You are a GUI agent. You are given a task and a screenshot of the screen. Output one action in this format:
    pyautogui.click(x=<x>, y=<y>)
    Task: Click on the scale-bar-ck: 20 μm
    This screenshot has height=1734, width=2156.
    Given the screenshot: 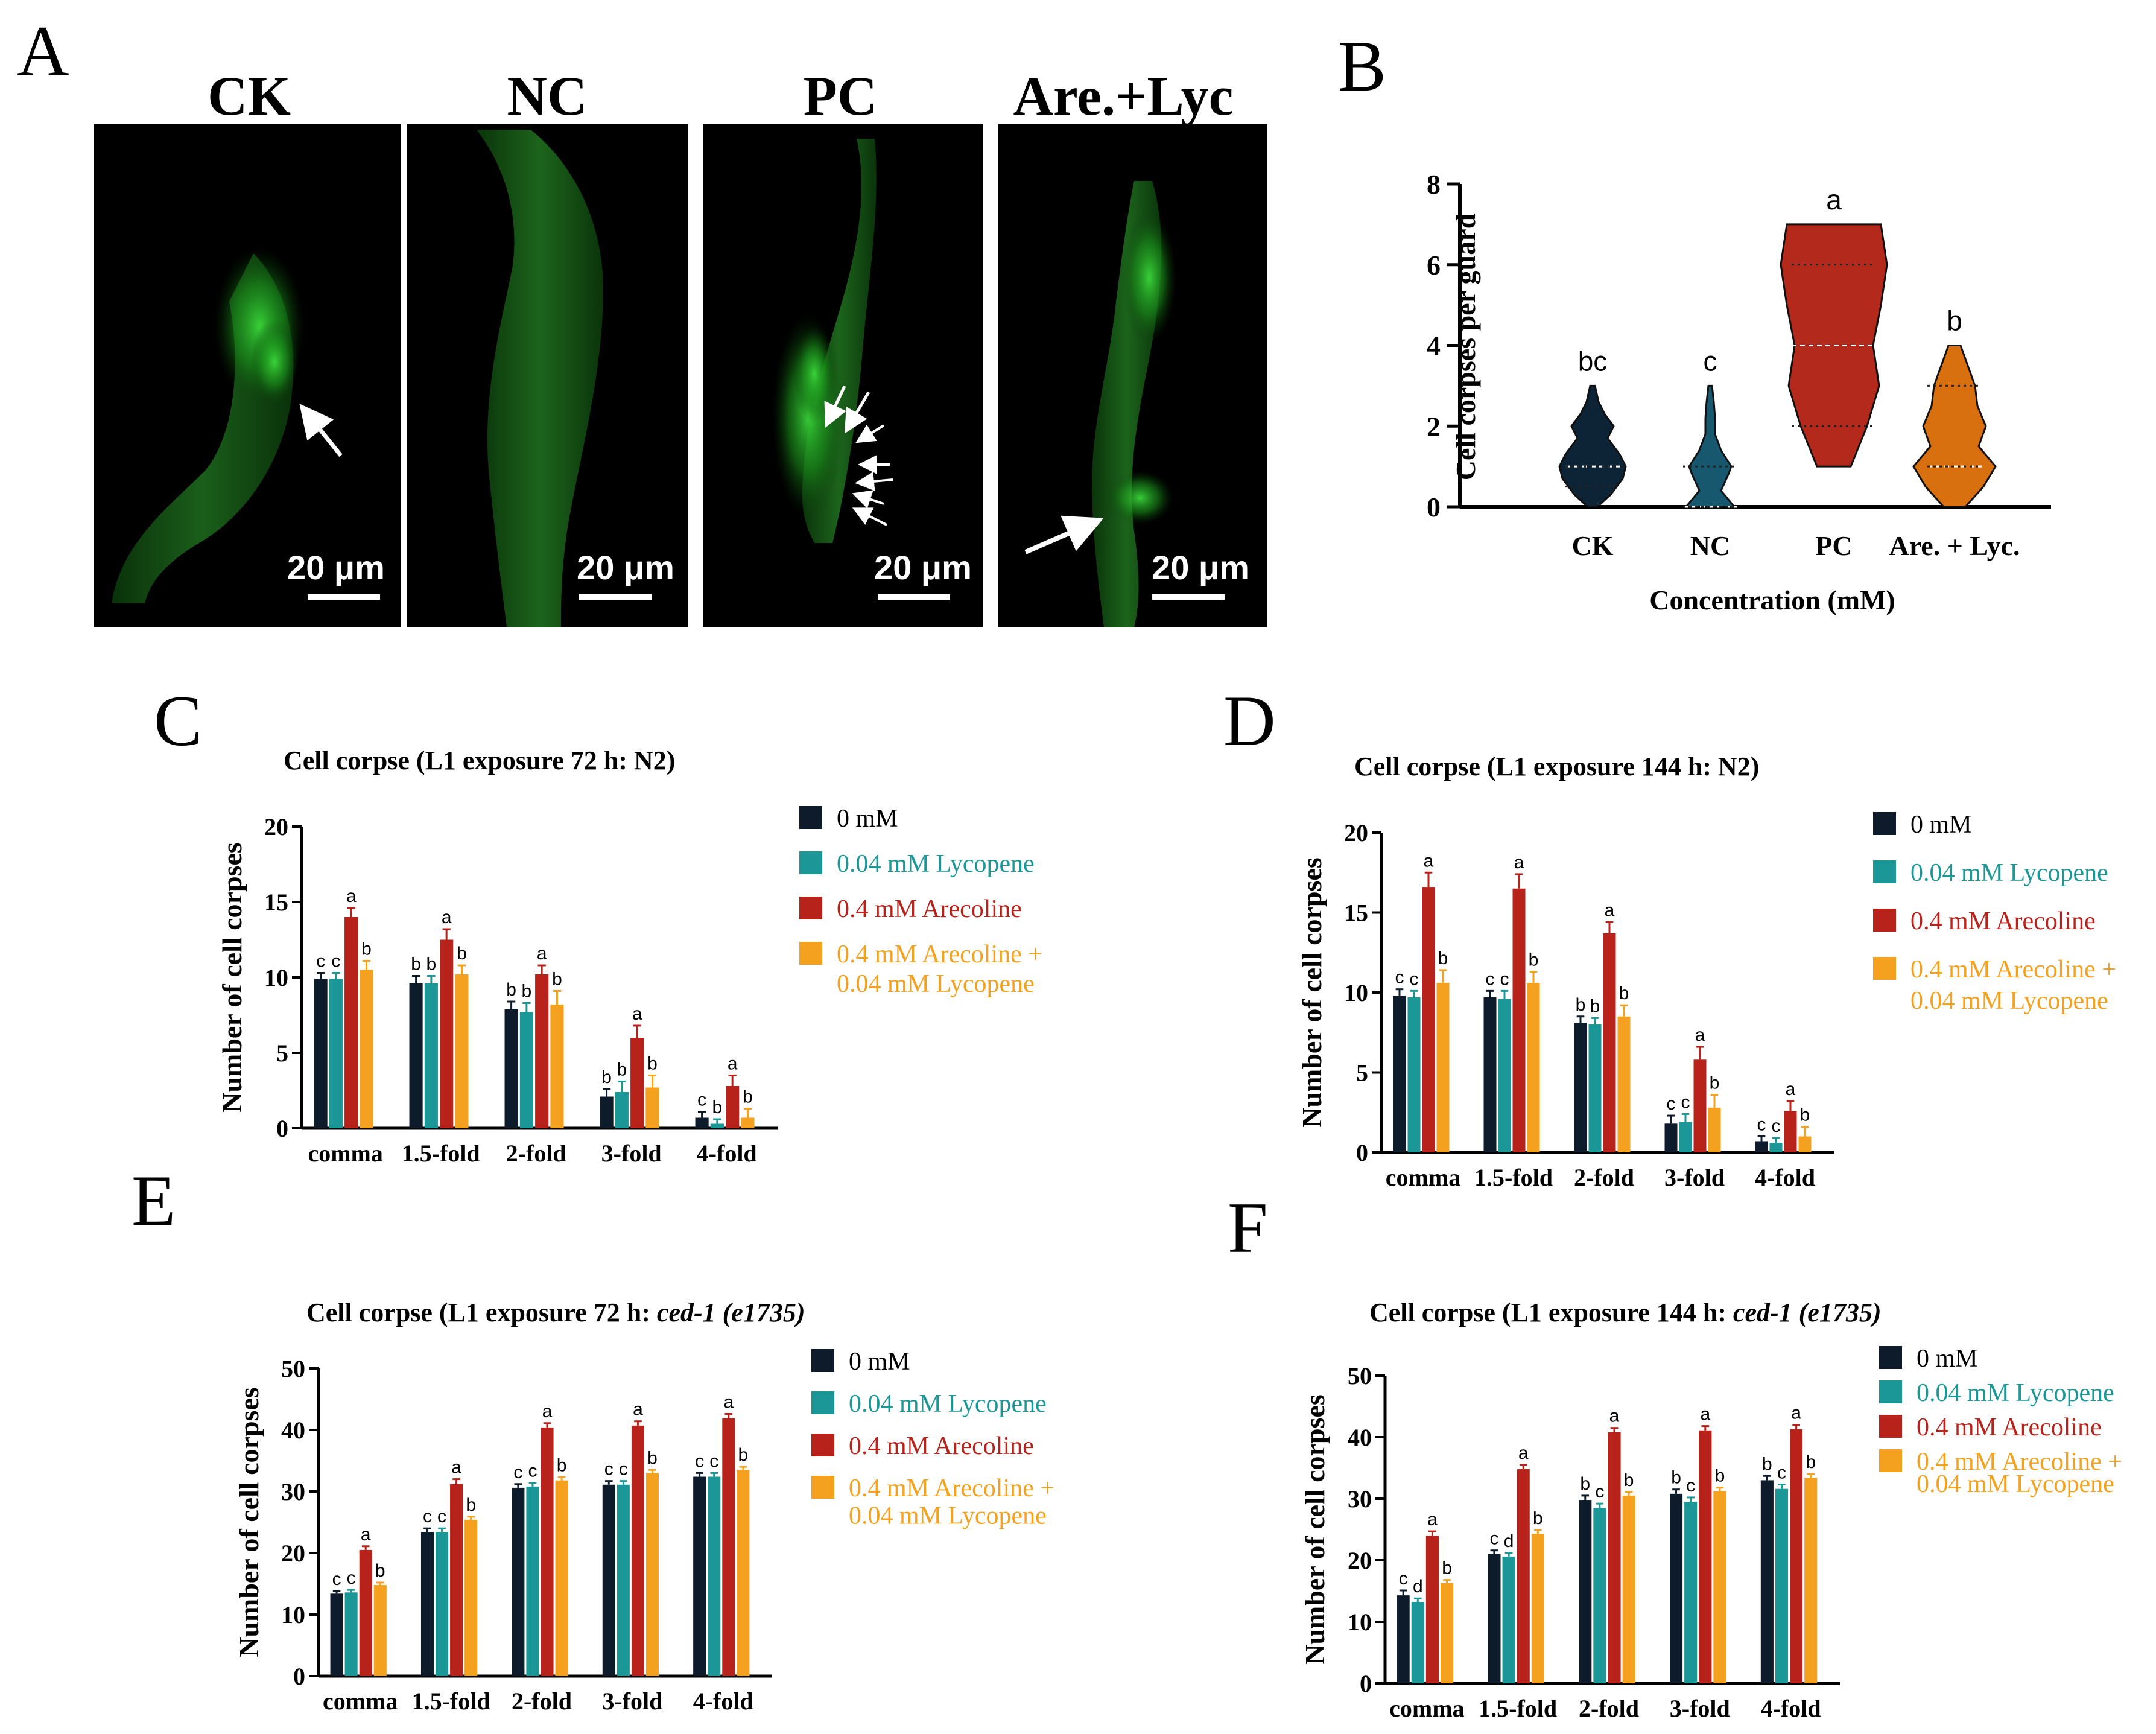 What is the action you would take?
    pyautogui.click(x=336, y=567)
    